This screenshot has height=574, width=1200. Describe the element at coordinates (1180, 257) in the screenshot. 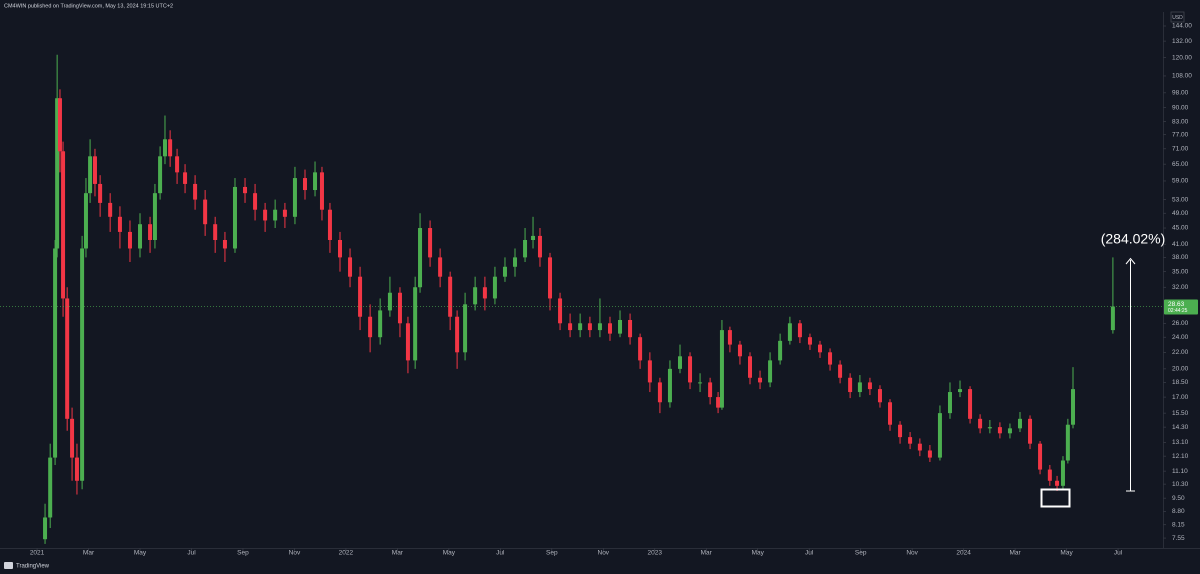

I see `y-tick-label: 38.00` at that location.